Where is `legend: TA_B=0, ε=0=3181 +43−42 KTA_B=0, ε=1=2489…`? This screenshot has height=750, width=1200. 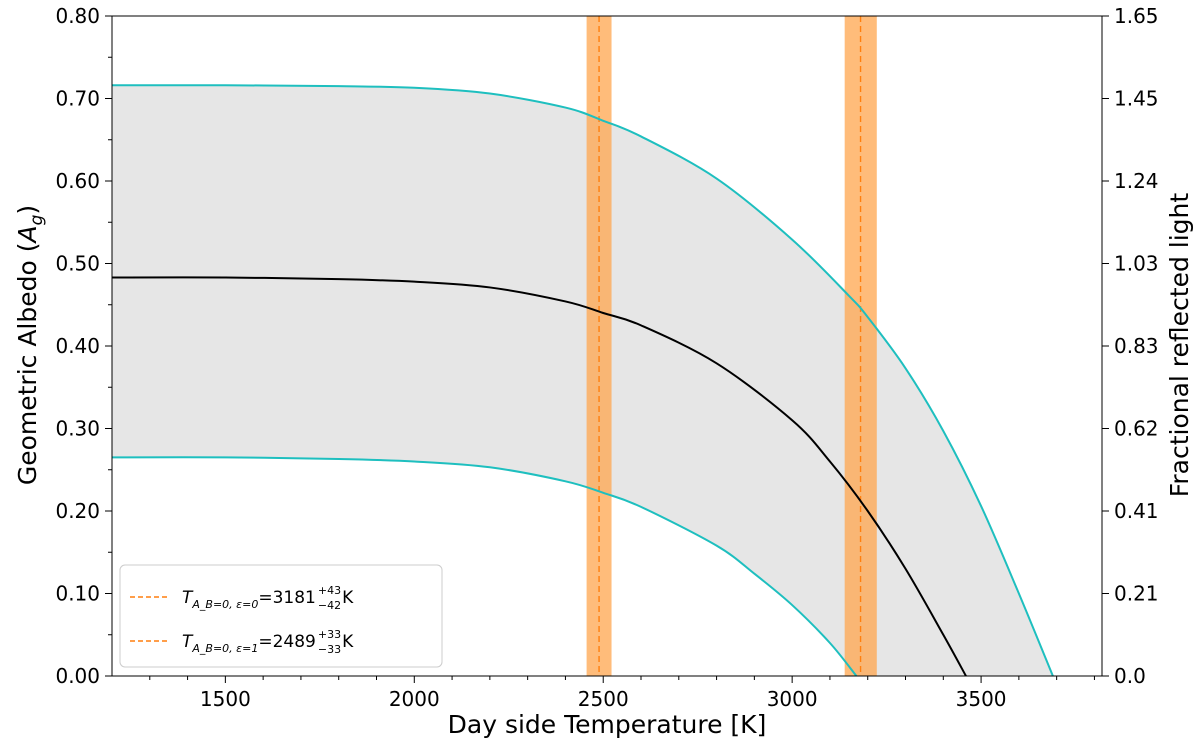
legend: TA_B=0, ε=0=3181 +43−42 KTA_B=0, ε=1=2489… is located at coordinates (281, 616).